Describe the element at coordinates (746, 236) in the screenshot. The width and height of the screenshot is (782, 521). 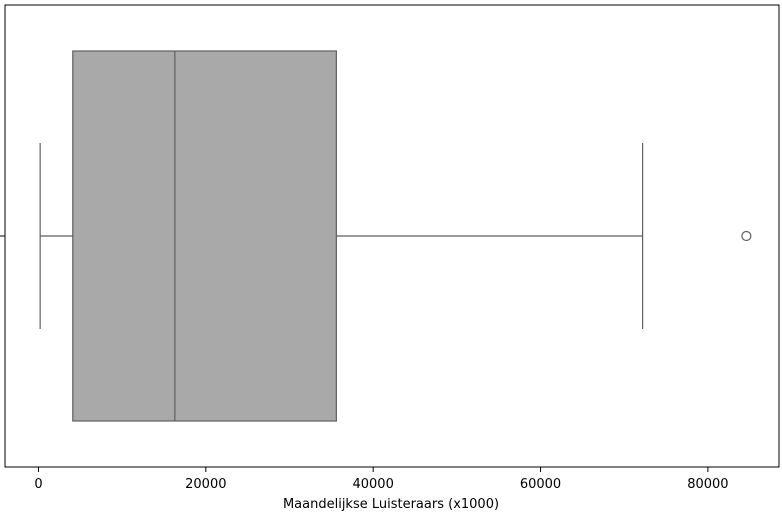
I see `outlier-point` at that location.